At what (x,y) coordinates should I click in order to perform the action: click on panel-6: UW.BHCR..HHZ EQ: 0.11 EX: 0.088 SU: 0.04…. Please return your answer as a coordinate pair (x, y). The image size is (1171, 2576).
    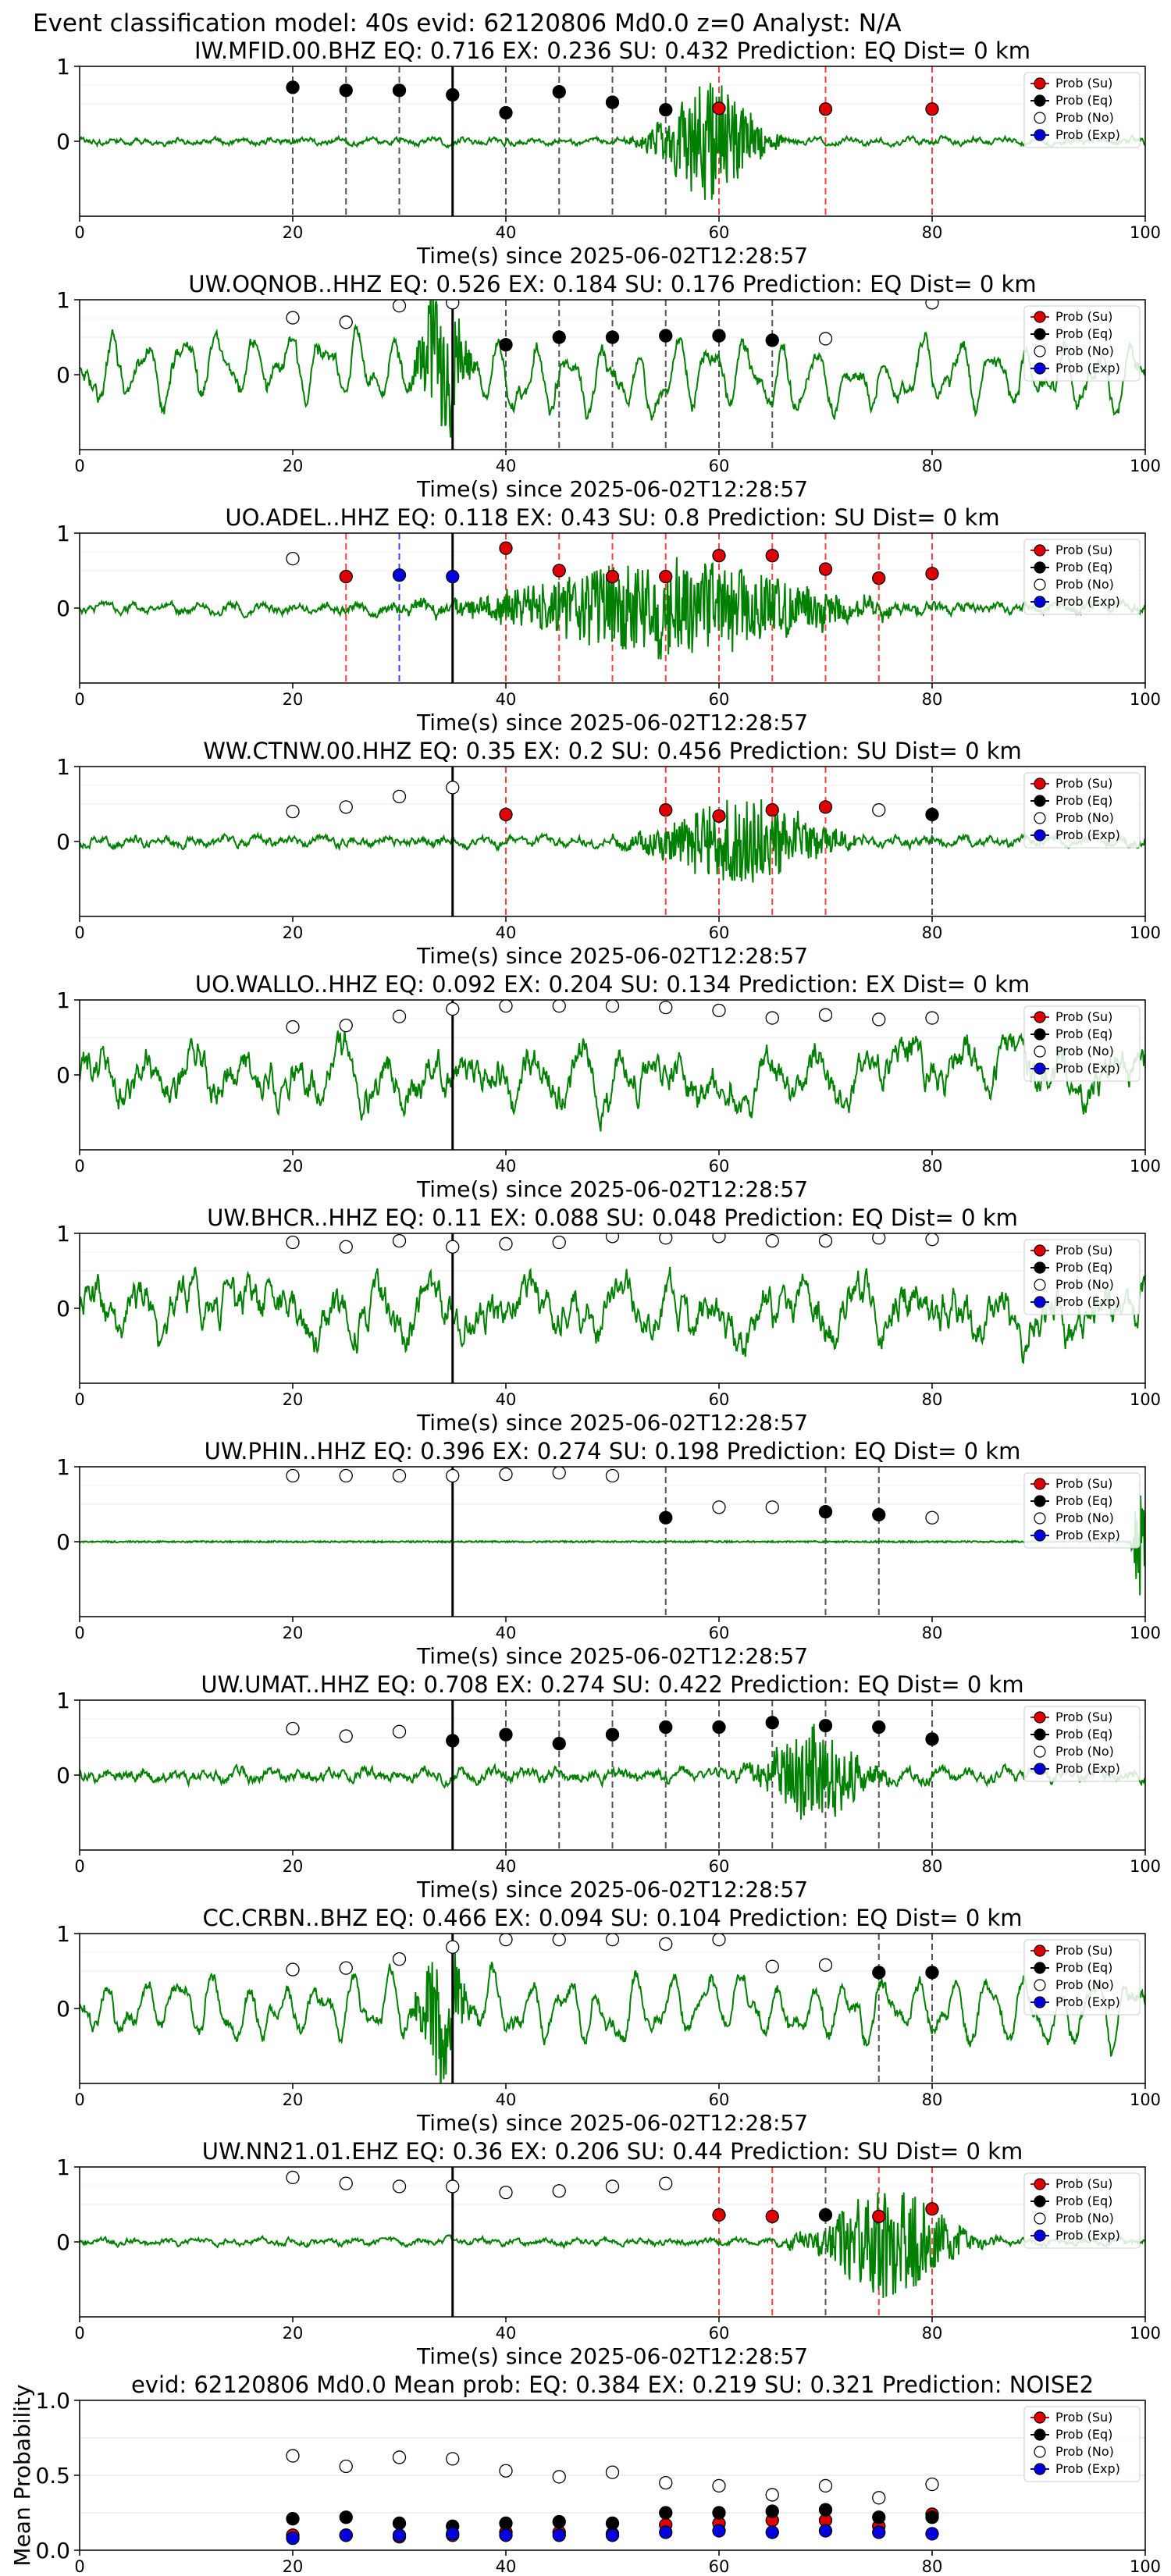
    Looking at the image, I should click on (608, 1320).